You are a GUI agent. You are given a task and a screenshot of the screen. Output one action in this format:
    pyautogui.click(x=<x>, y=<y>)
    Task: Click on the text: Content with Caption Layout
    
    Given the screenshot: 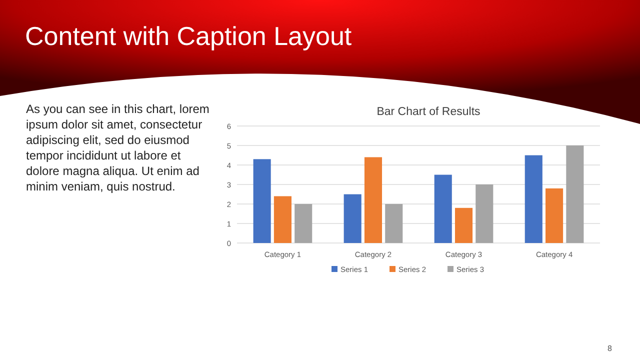 What is the action you would take?
    pyautogui.click(x=188, y=36)
    